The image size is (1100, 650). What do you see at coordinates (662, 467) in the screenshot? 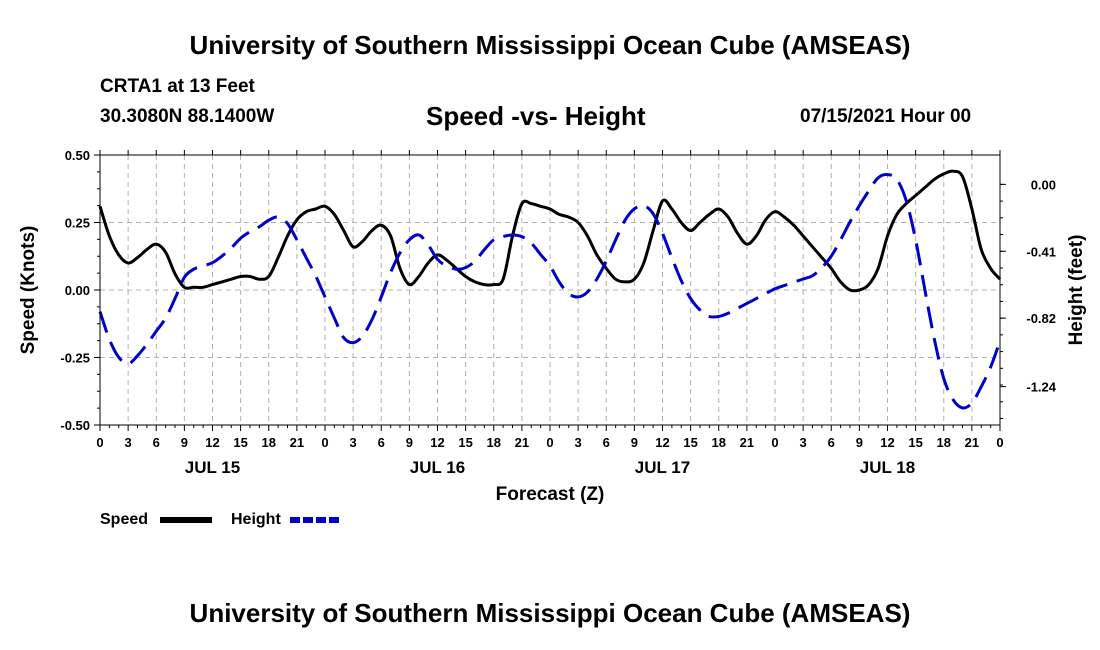
I see `day-label: JUL 17` at bounding box center [662, 467].